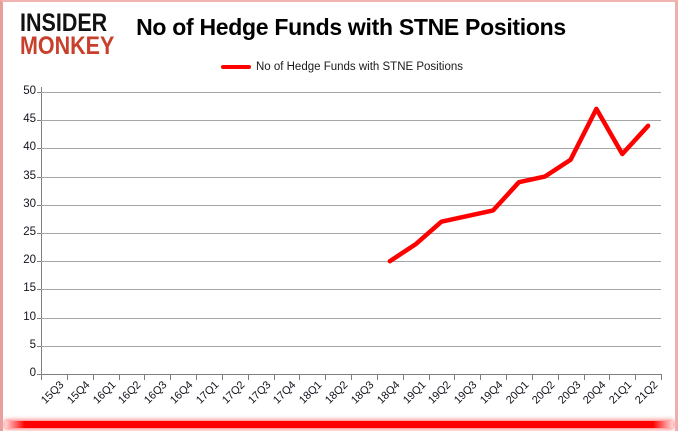 This screenshot has width=678, height=431. What do you see at coordinates (492, 393) in the screenshot?
I see `x-axis-tick-label: 19Q4` at bounding box center [492, 393].